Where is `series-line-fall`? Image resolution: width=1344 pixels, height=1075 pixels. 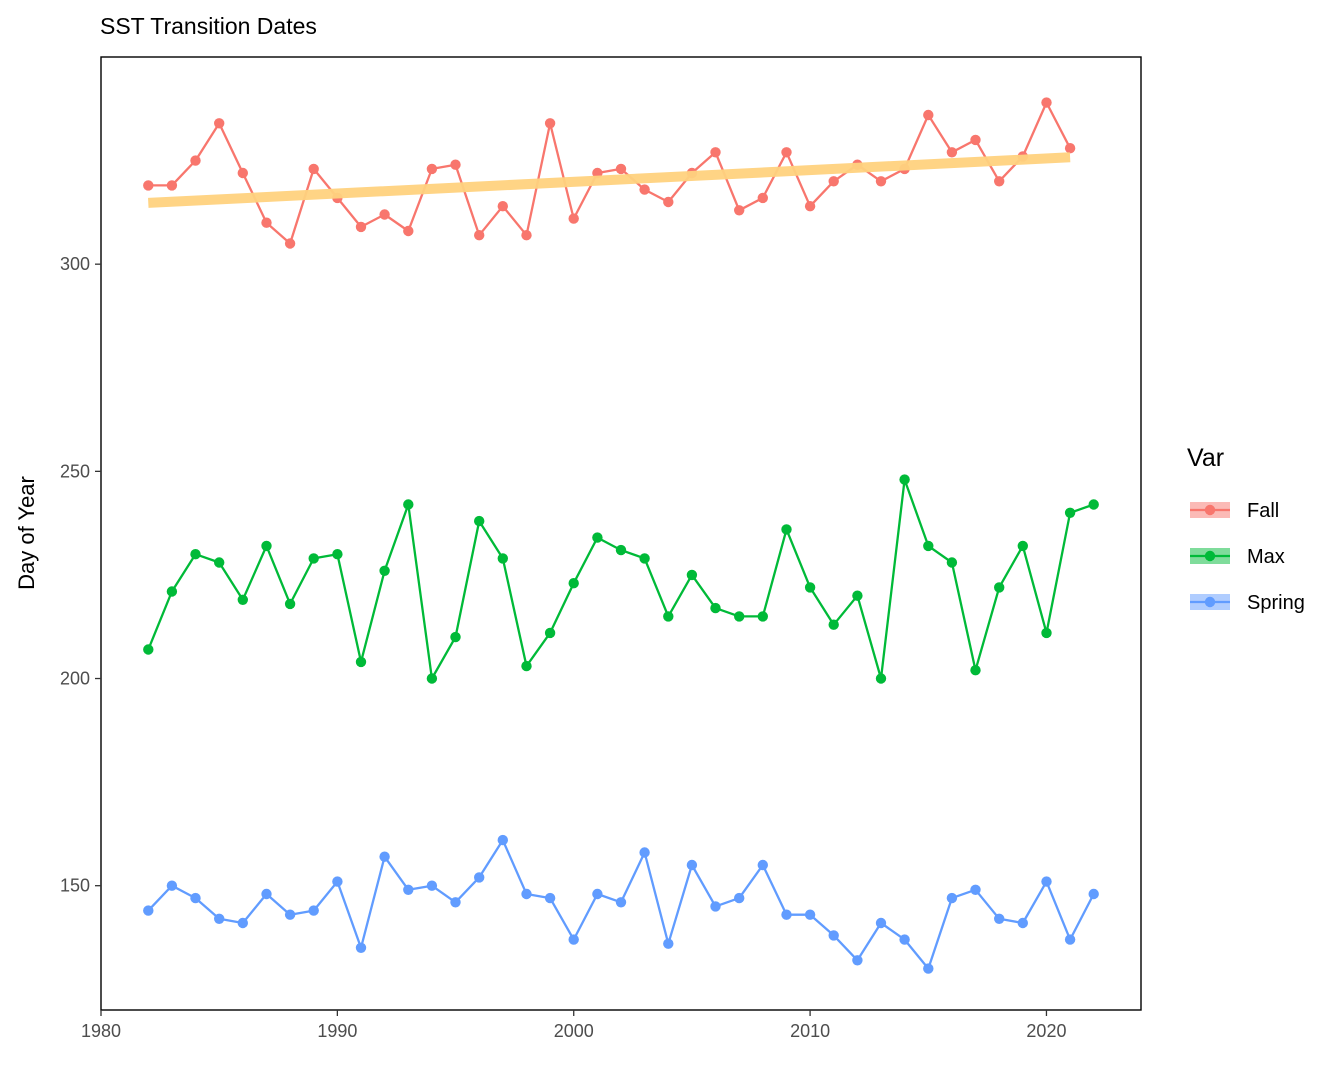
series-line-fall is located at coordinates (610, 173).